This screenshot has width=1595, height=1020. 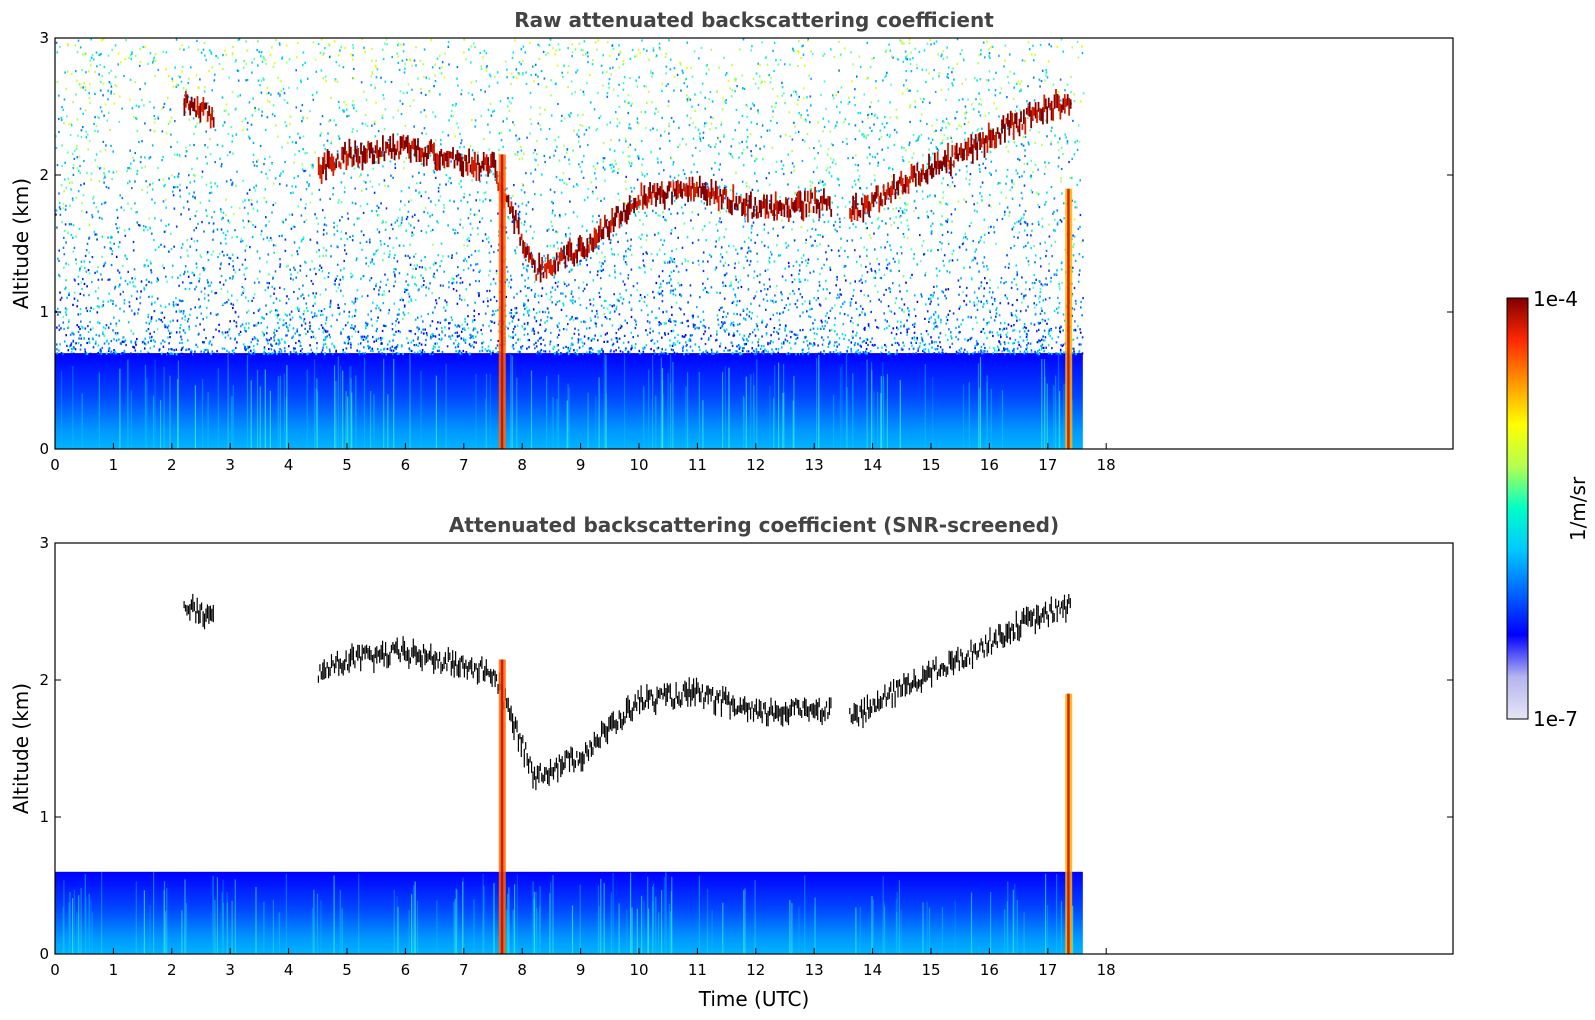 What do you see at coordinates (1578, 508) in the screenshot?
I see `colorbar-unit-label: 1/m/sr` at bounding box center [1578, 508].